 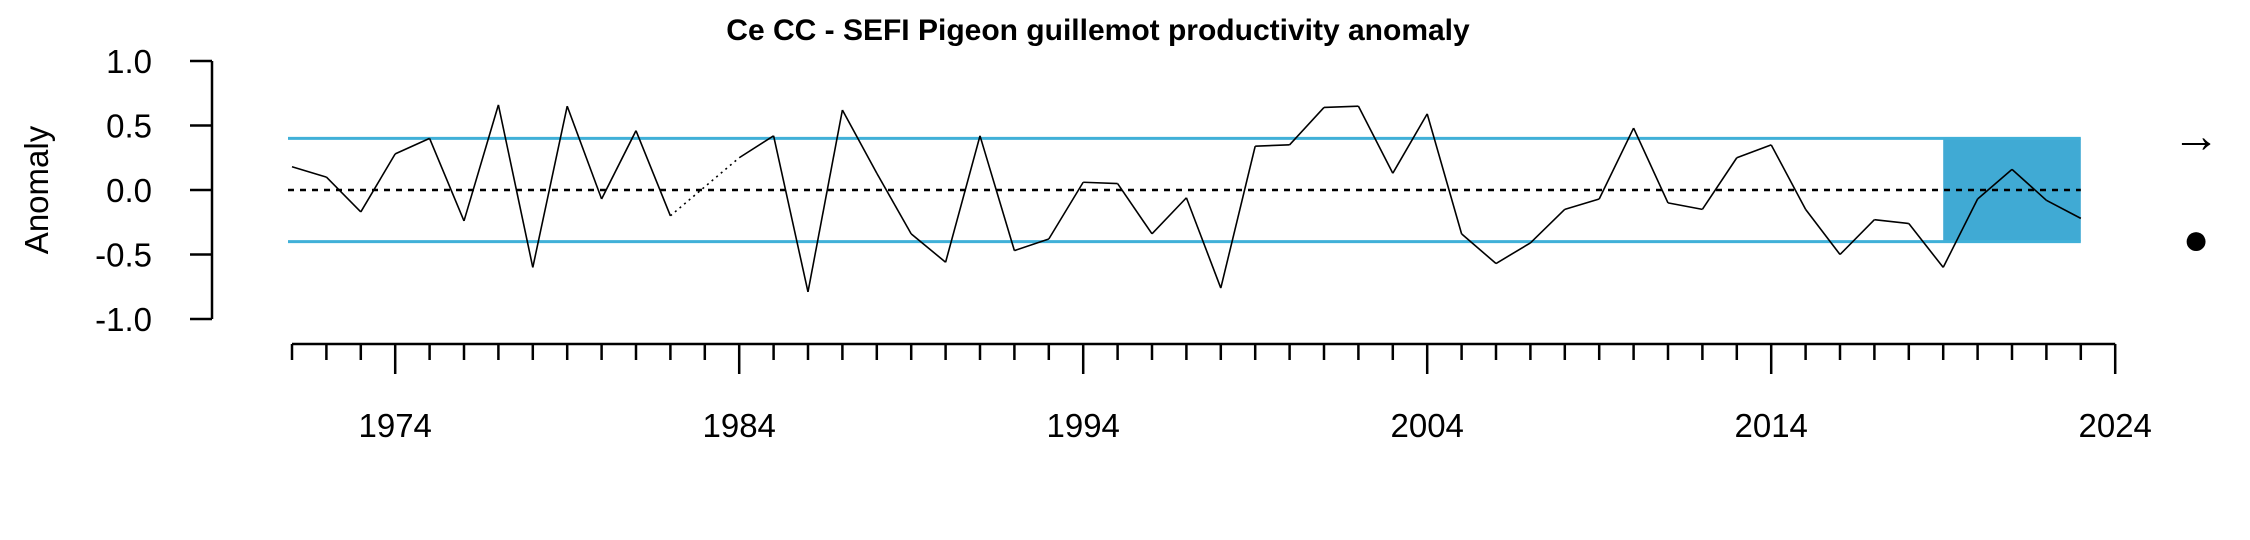 What do you see at coordinates (129, 126) in the screenshot?
I see `y-tick-label: 0.5` at bounding box center [129, 126].